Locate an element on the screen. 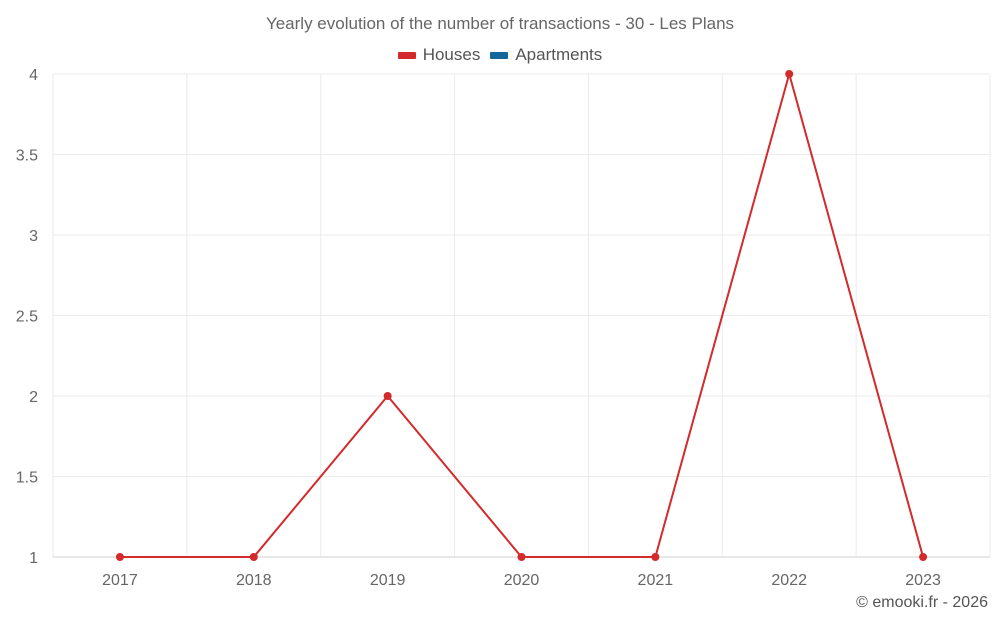 Image resolution: width=1000 pixels, height=625 pixels. legend-item-apartments: Apartments is located at coordinates (546, 55).